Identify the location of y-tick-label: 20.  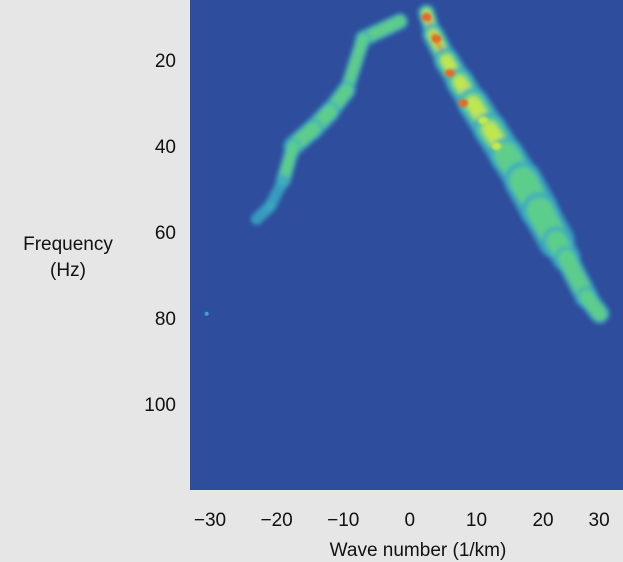
(165, 61).